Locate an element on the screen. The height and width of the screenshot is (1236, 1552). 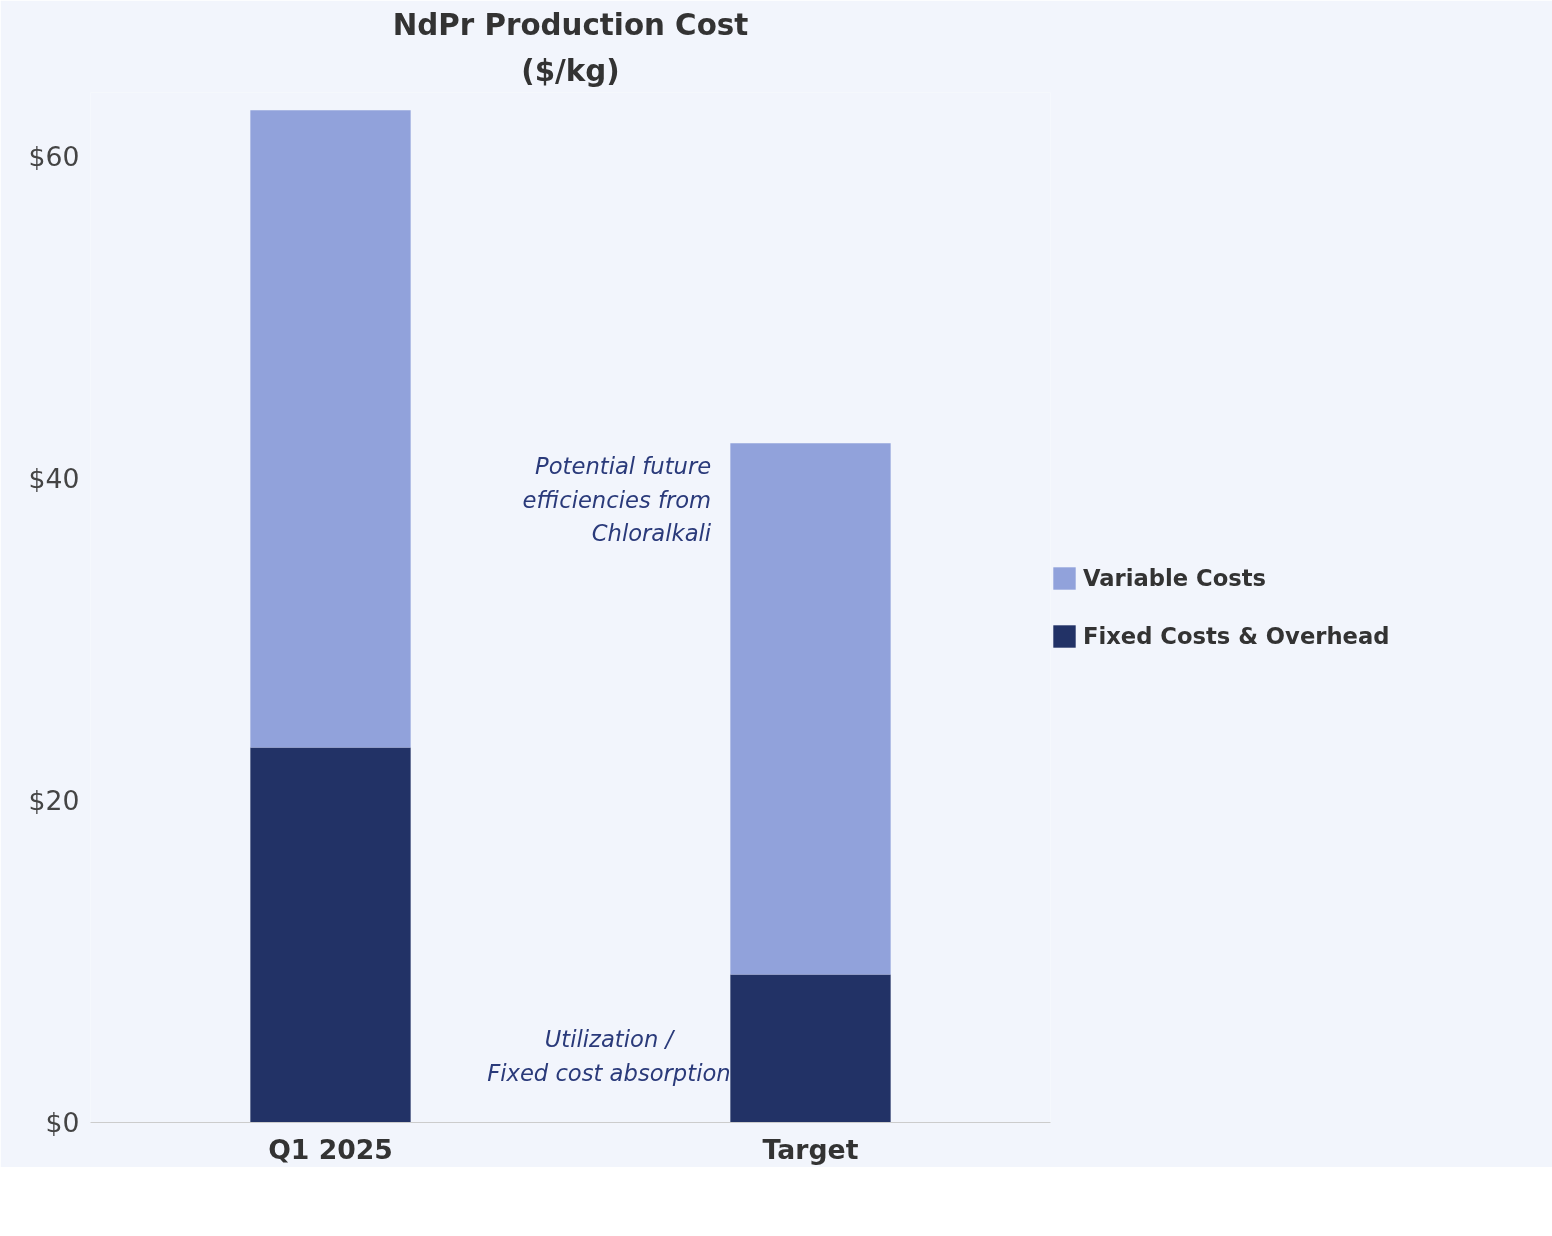
chart-subtitle: ($/kg) is located at coordinates (570, 70).